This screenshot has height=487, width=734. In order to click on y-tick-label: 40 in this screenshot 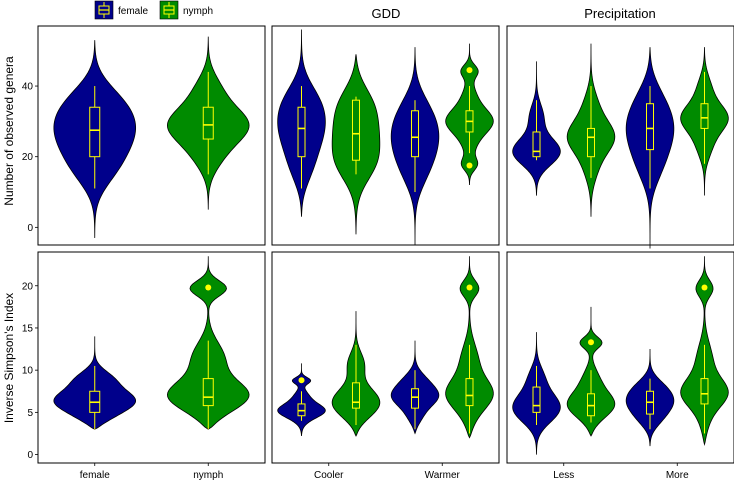, I will do `click(28, 87)`.